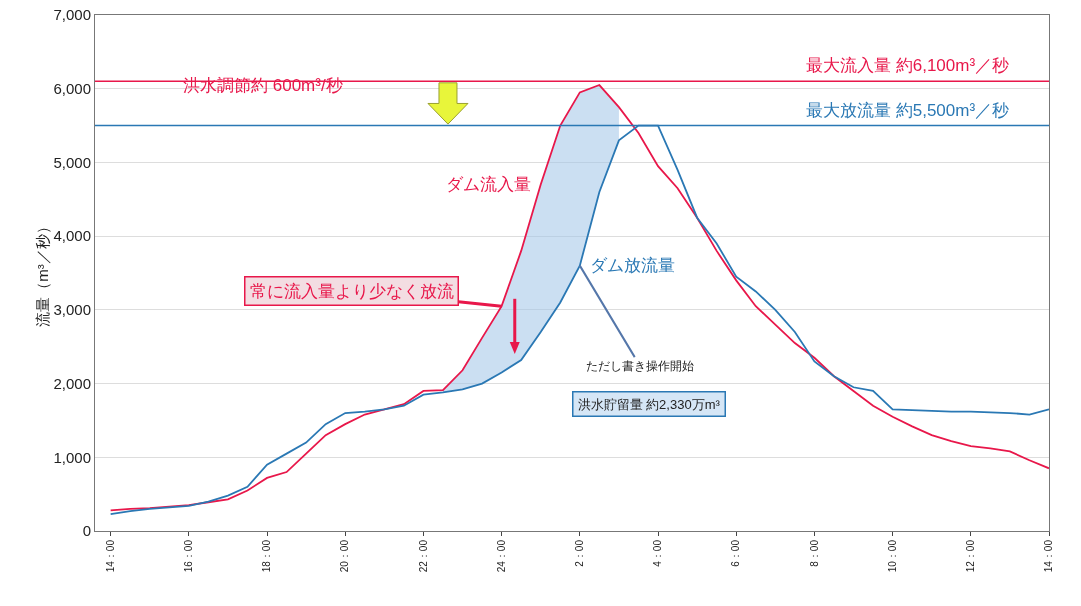  What do you see at coordinates (632, 265) in the screenshot?
I see `series-label: ダム放流量` at bounding box center [632, 265].